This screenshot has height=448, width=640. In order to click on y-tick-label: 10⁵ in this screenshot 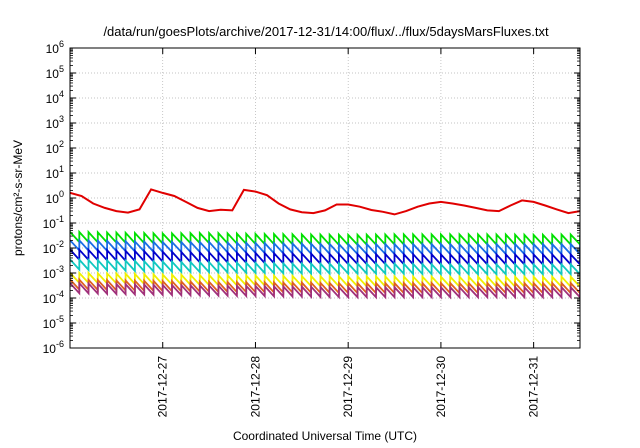, I will do `click(55, 72)`.